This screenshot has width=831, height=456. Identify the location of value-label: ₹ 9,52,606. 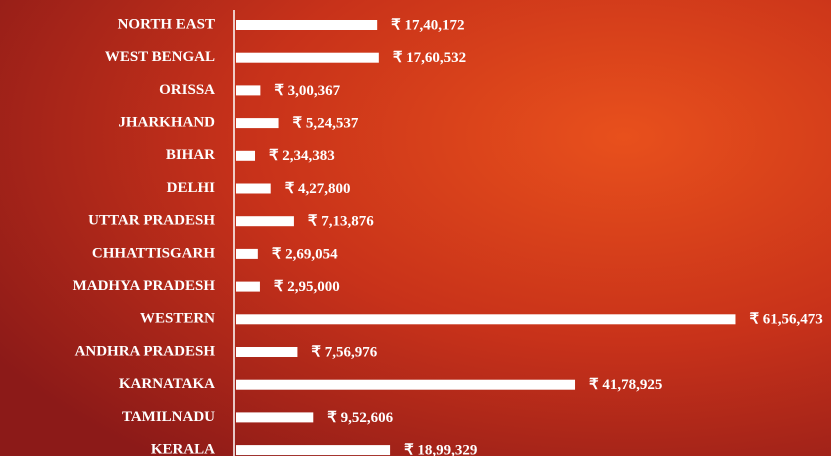
(360, 418).